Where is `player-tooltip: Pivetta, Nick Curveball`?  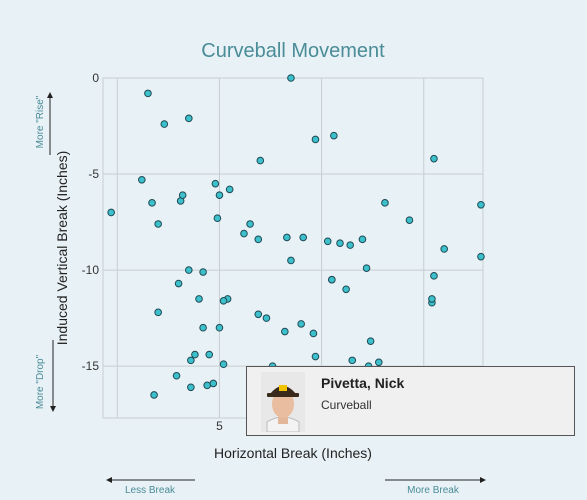 player-tooltip: Pivetta, Nick Curveball is located at coordinates (410, 401).